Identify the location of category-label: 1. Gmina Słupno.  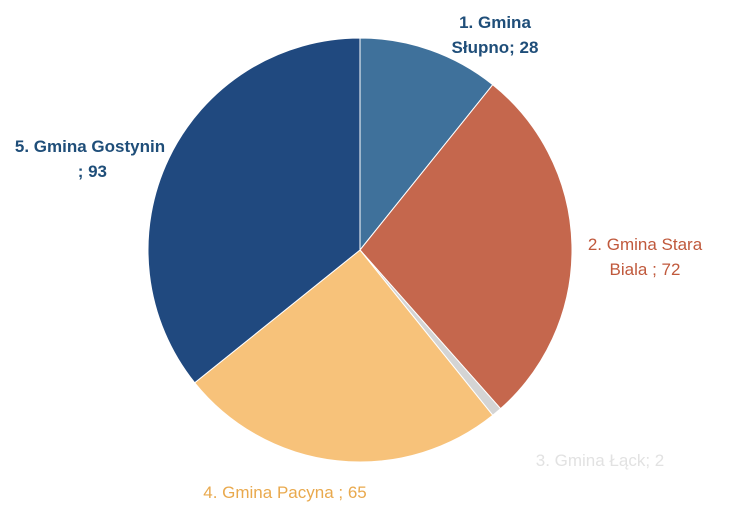
(491, 35).